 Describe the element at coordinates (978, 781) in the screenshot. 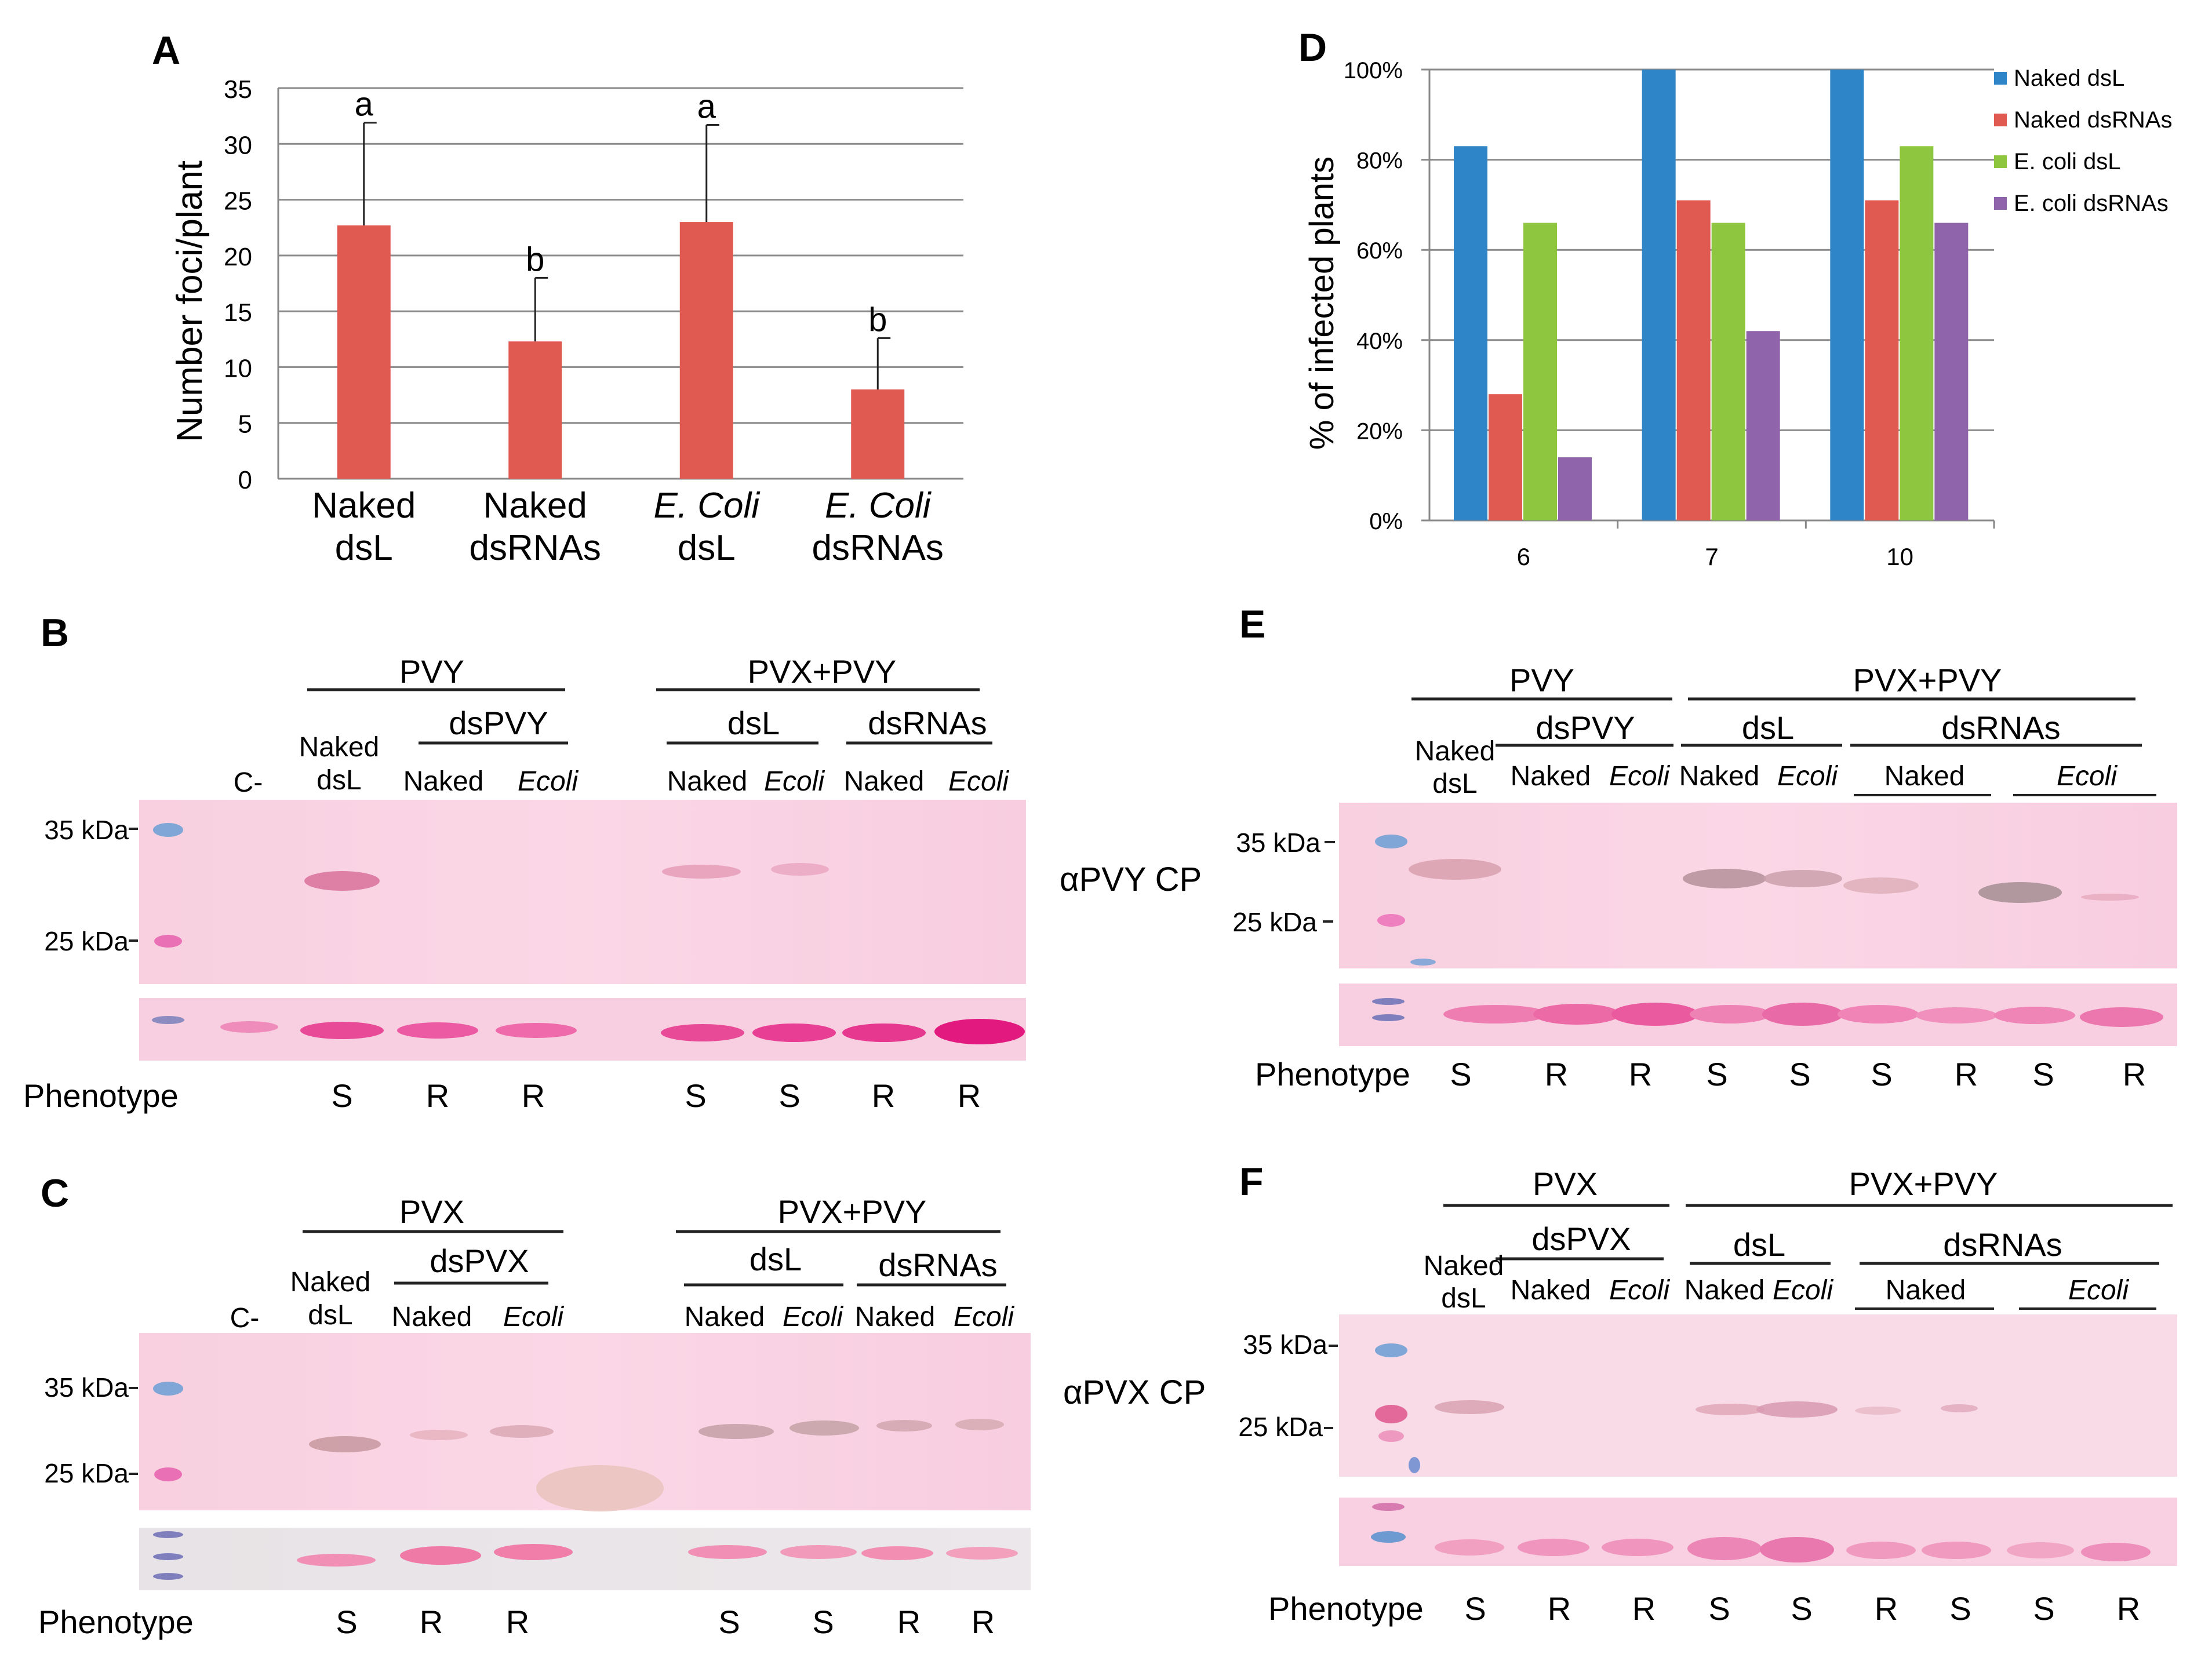

I see `panel-b-lane-6: Ecoli` at that location.